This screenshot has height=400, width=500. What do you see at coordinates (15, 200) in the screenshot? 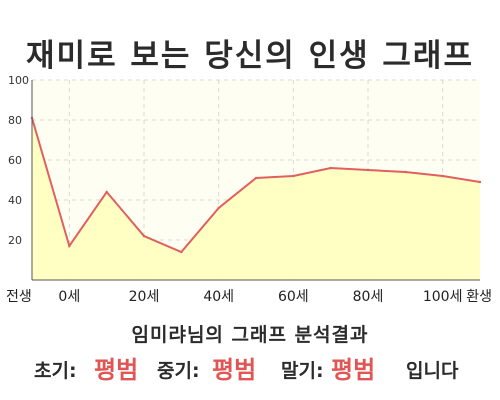
I see `y-tick-label: 40` at bounding box center [15, 200].